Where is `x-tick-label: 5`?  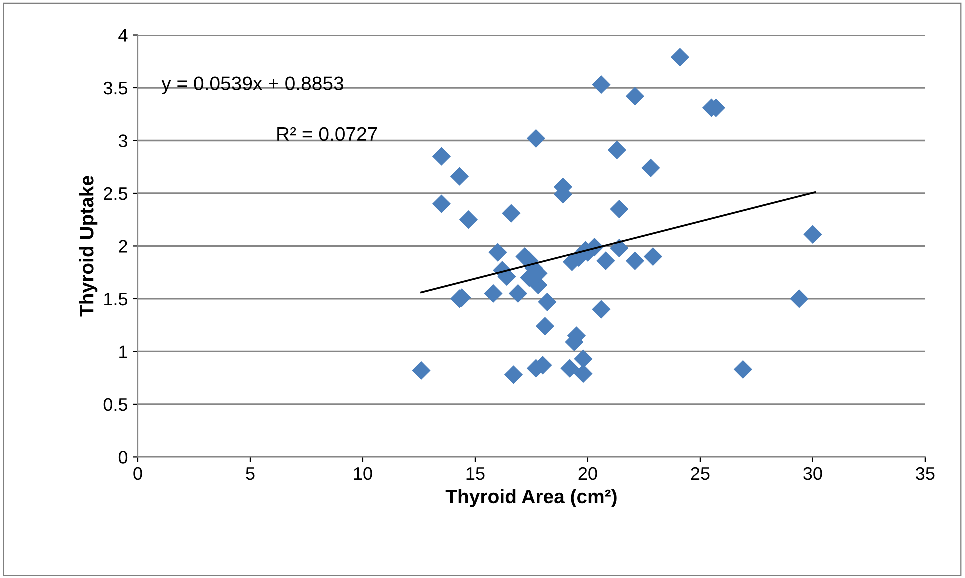
x-tick-label: 5 is located at coordinates (250, 474).